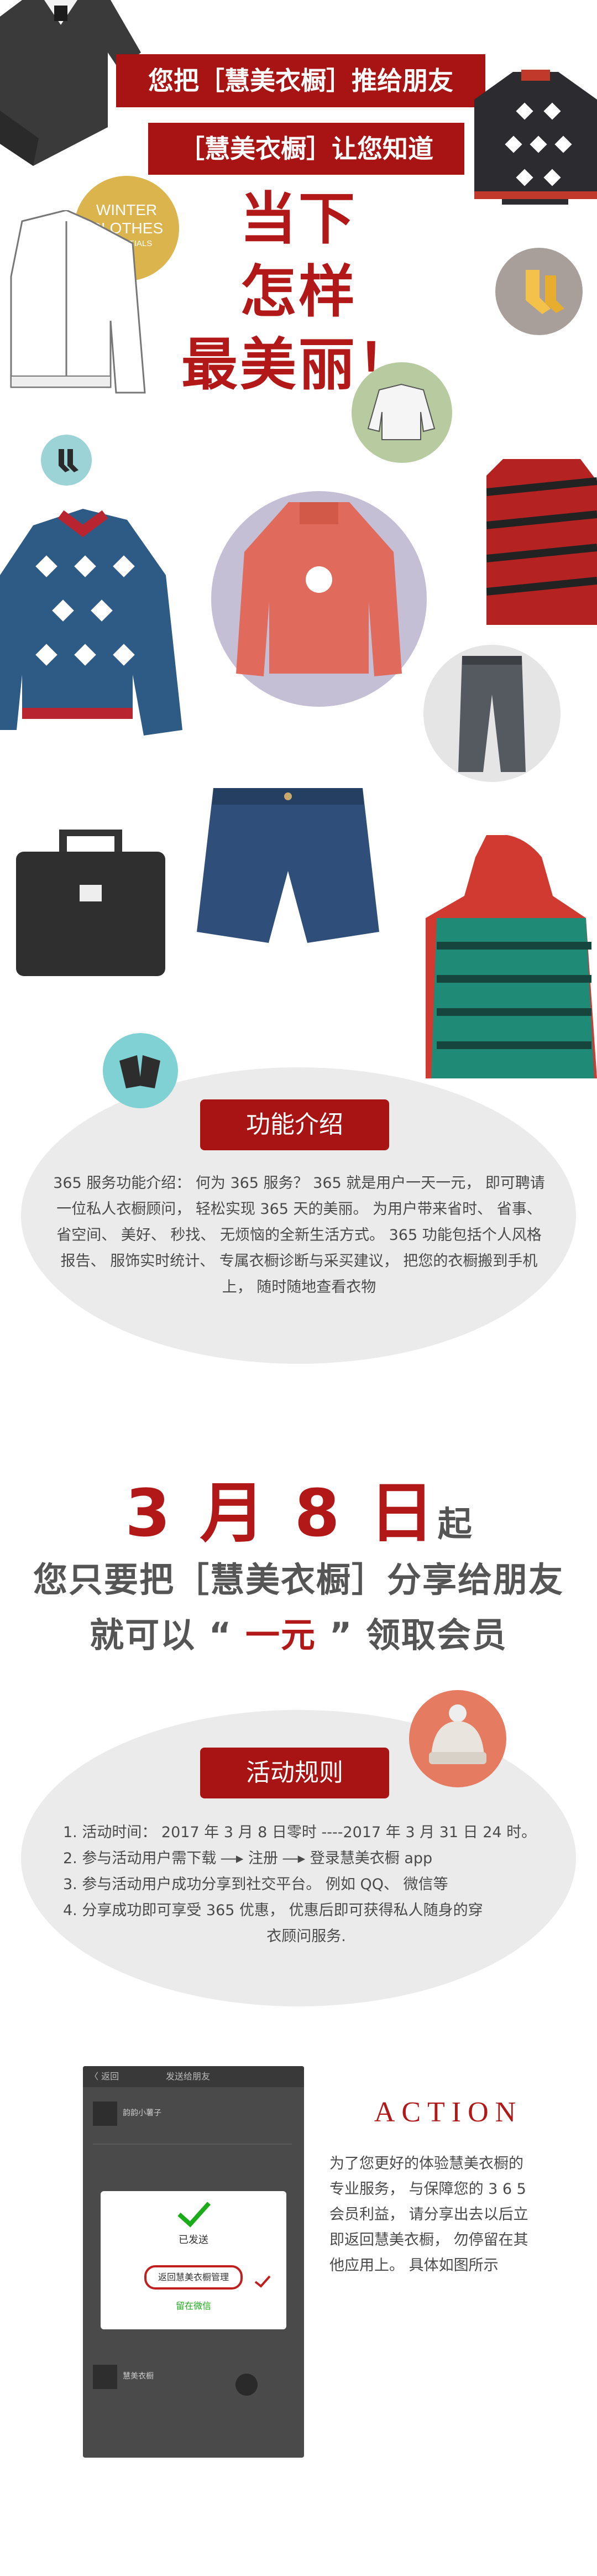  Describe the element at coordinates (194, 2215) in the screenshot. I see `check-icon` at that location.